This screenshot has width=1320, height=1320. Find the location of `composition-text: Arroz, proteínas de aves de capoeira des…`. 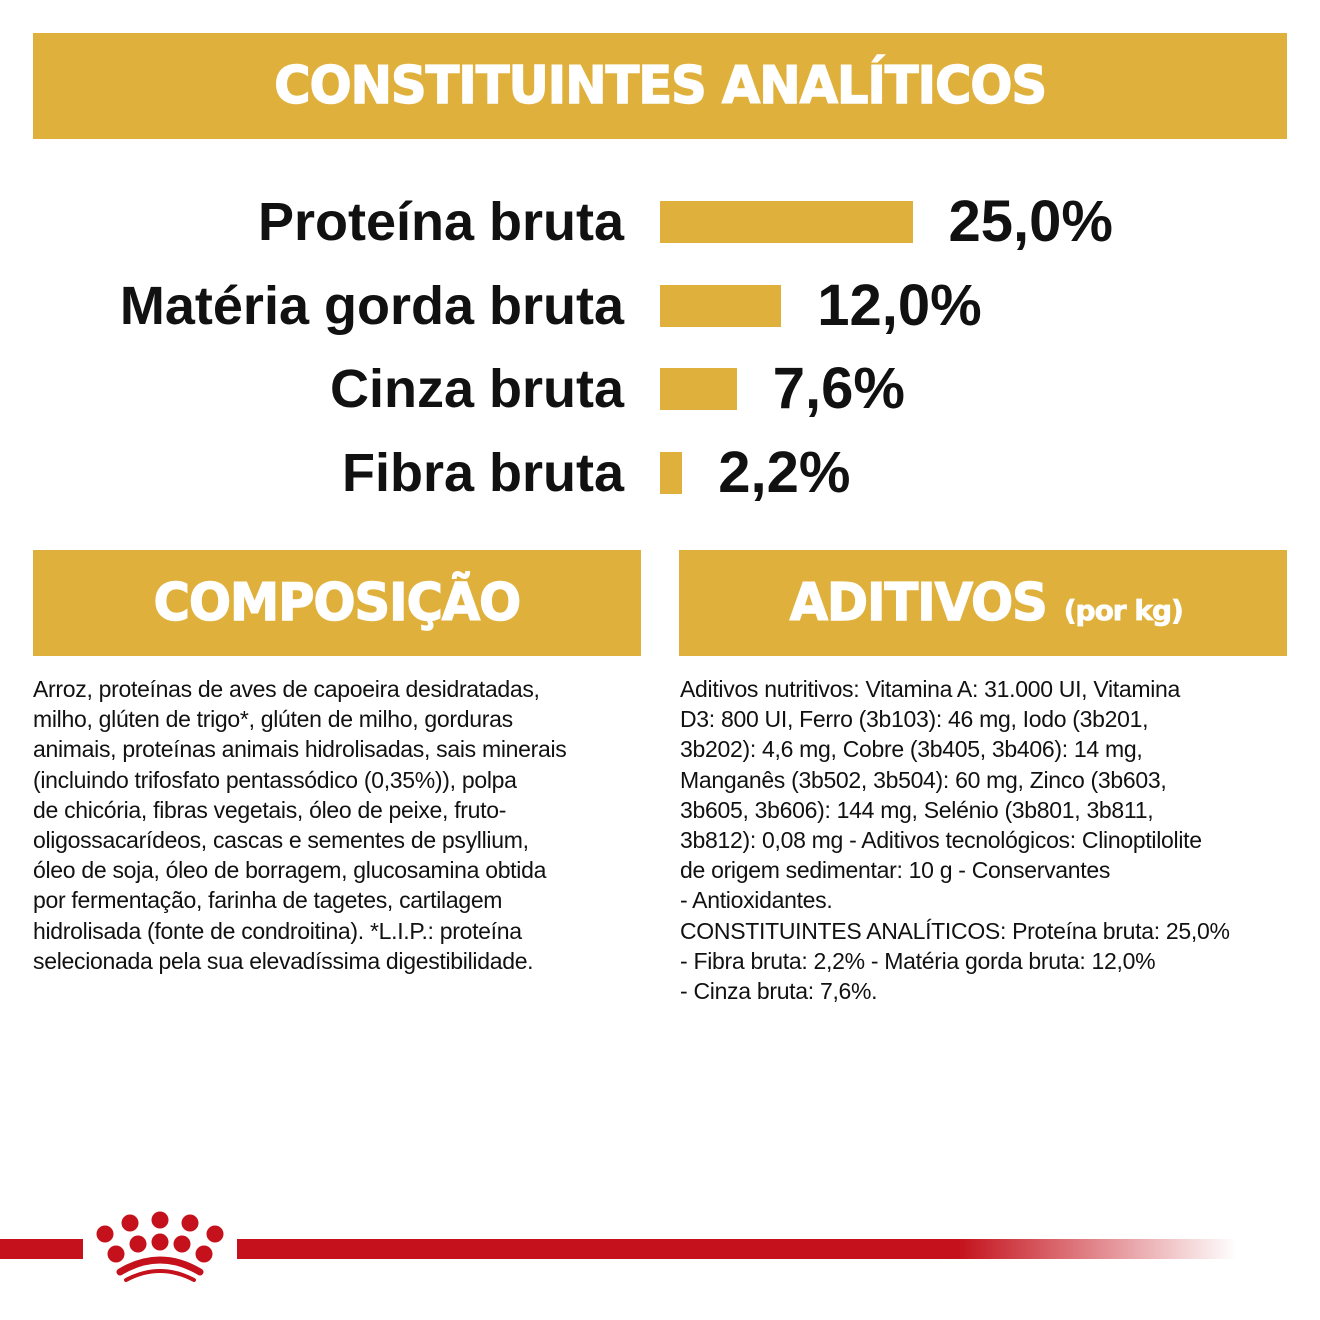

composition-text: Arroz, proteínas de aves de capoeira des… is located at coordinates (300, 825).